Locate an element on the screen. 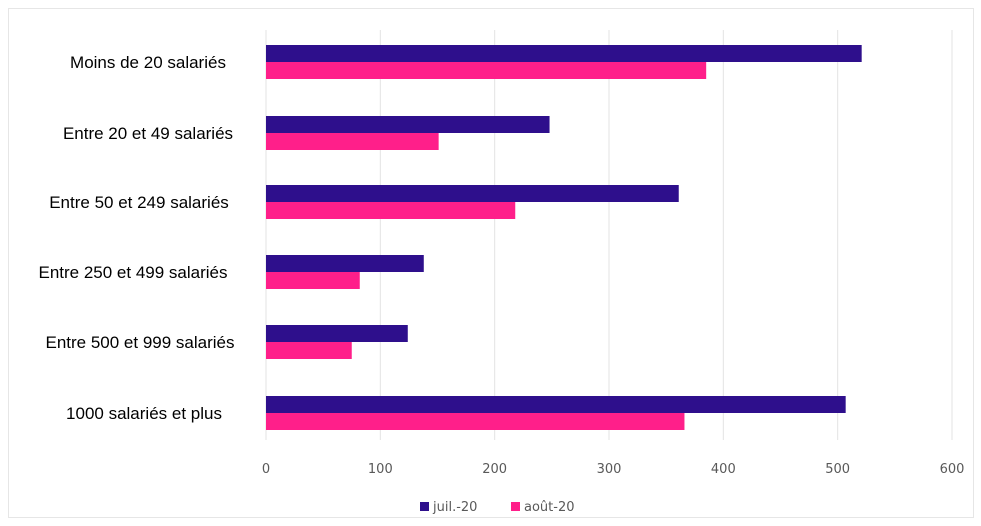 Image resolution: width=981 pixels, height=526 pixels. x-tick-label-200: 200 is located at coordinates (494, 469).